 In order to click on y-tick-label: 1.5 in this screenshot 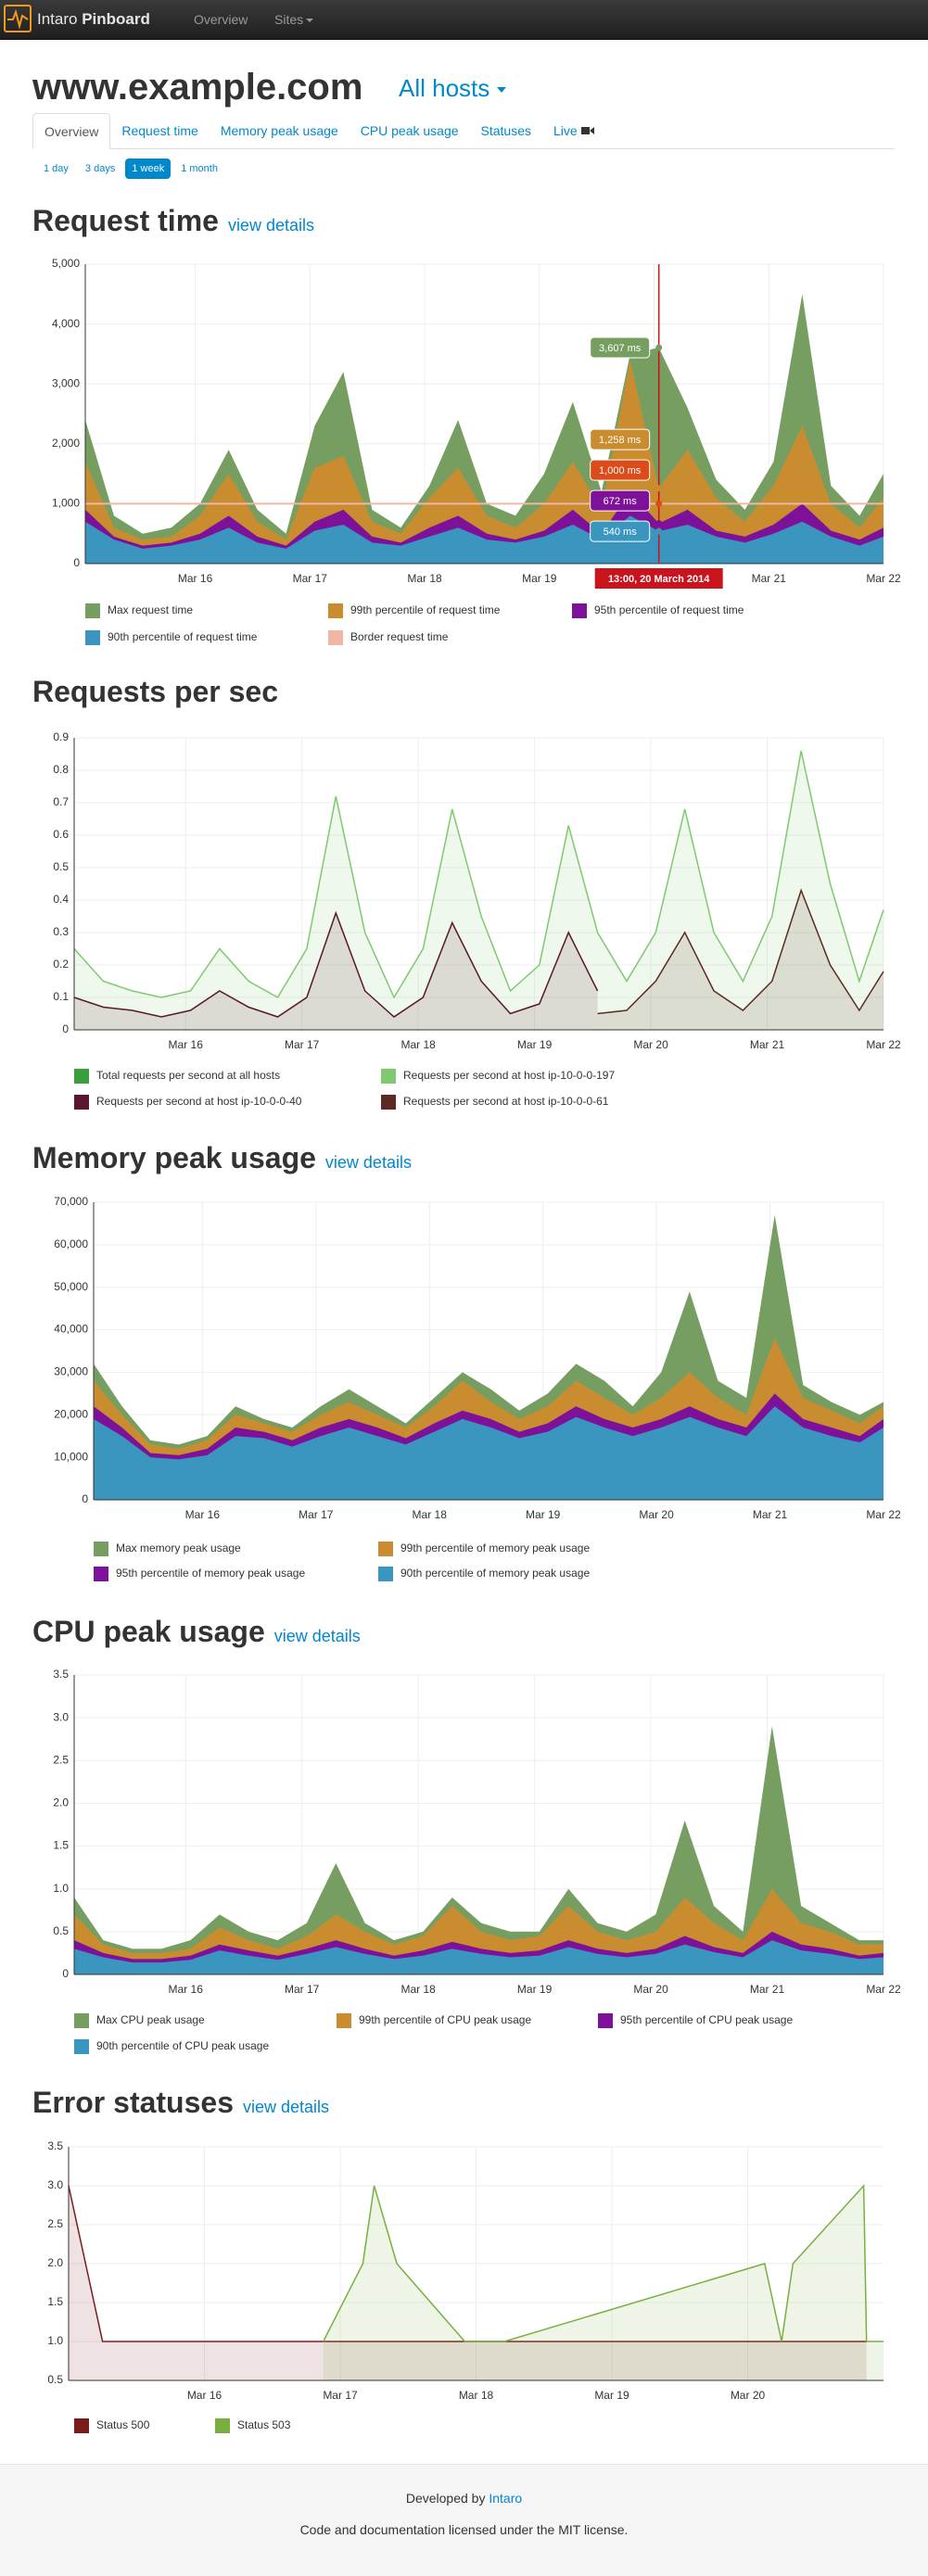, I will do `click(61, 1845)`.